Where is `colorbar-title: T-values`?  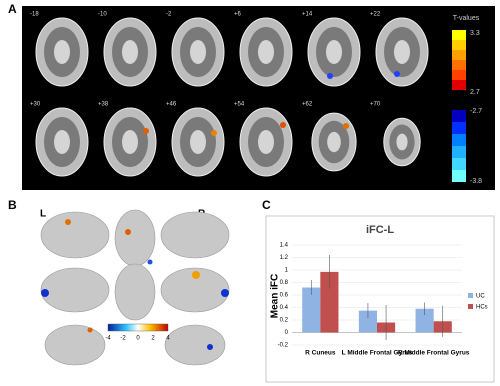
colorbar-title: T-values is located at coordinates (466, 18).